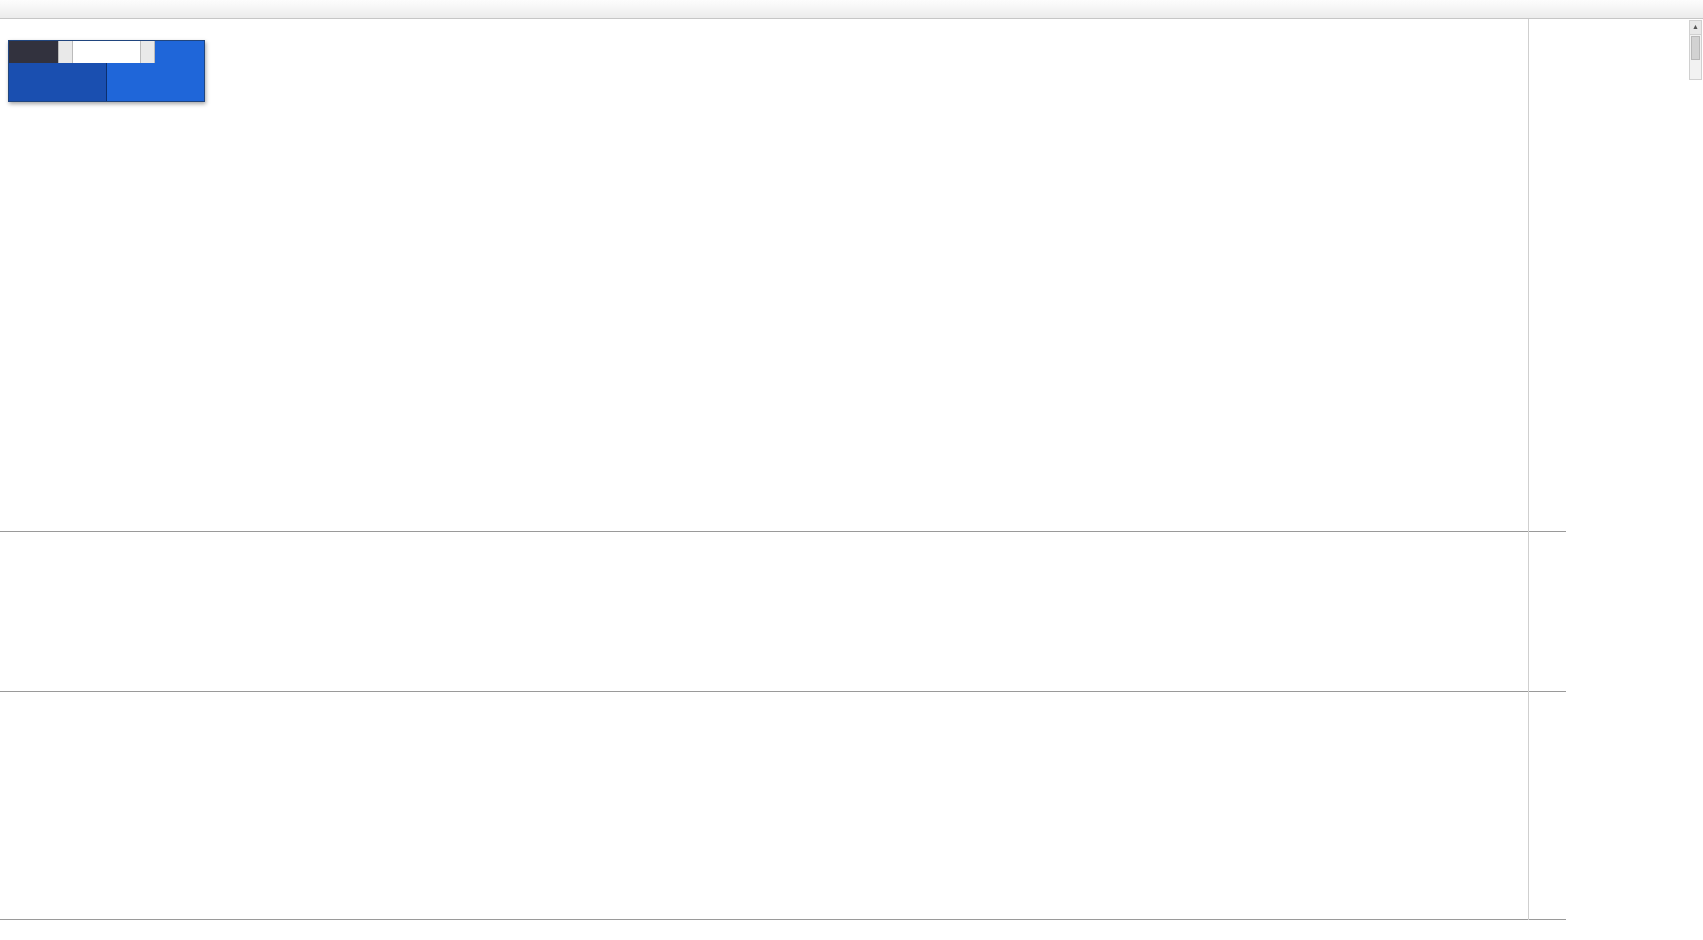 The height and width of the screenshot is (940, 1703). Describe the element at coordinates (1647, 479) in the screenshot. I see `right-gutter` at that location.